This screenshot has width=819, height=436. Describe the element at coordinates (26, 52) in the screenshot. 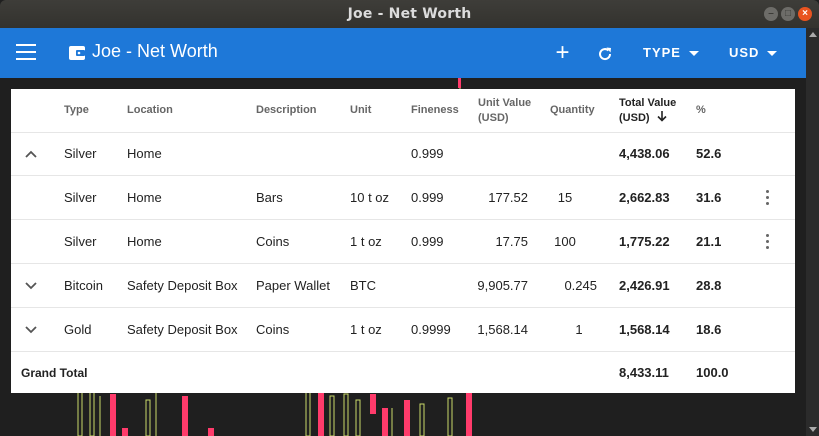

I see `hamburger-menu-icon` at that location.